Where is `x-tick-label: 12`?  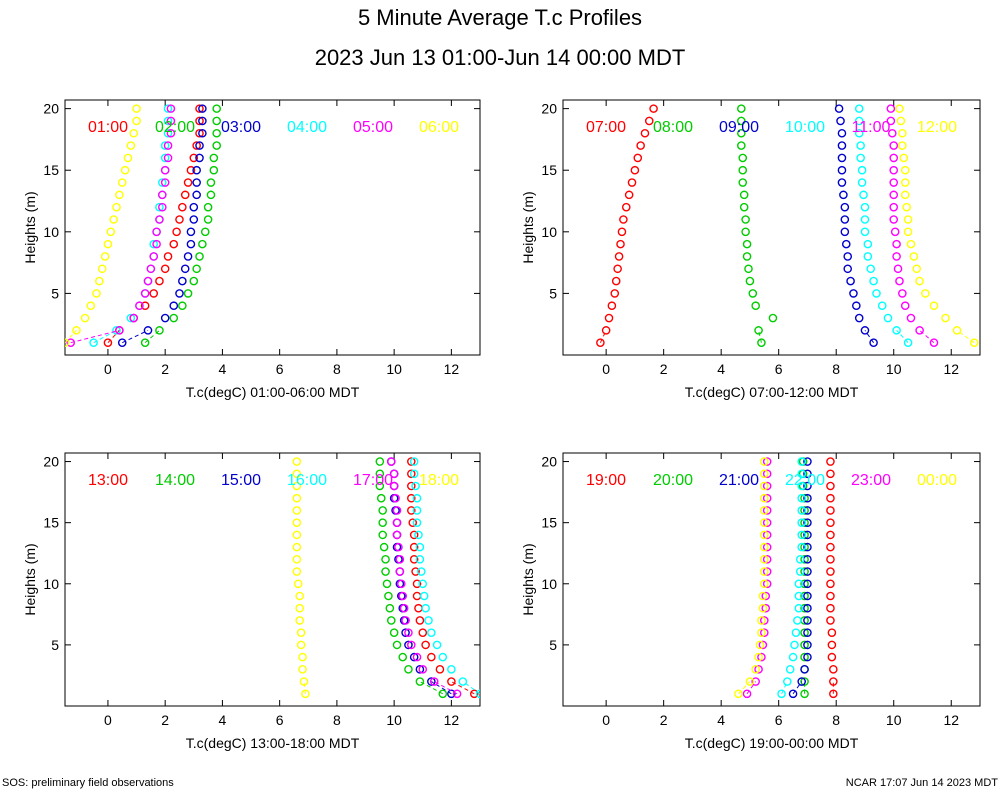
x-tick-label: 12 is located at coordinates (951, 720).